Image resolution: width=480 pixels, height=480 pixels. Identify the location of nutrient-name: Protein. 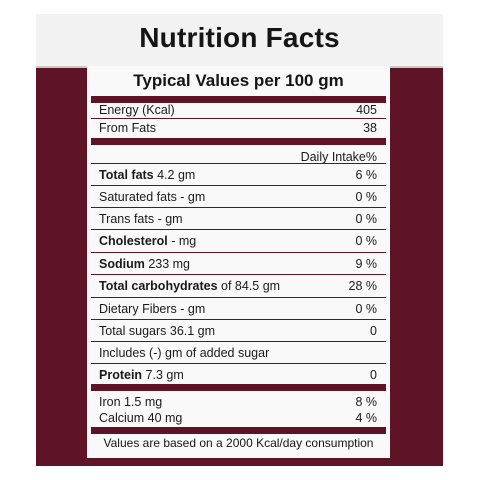
(121, 375).